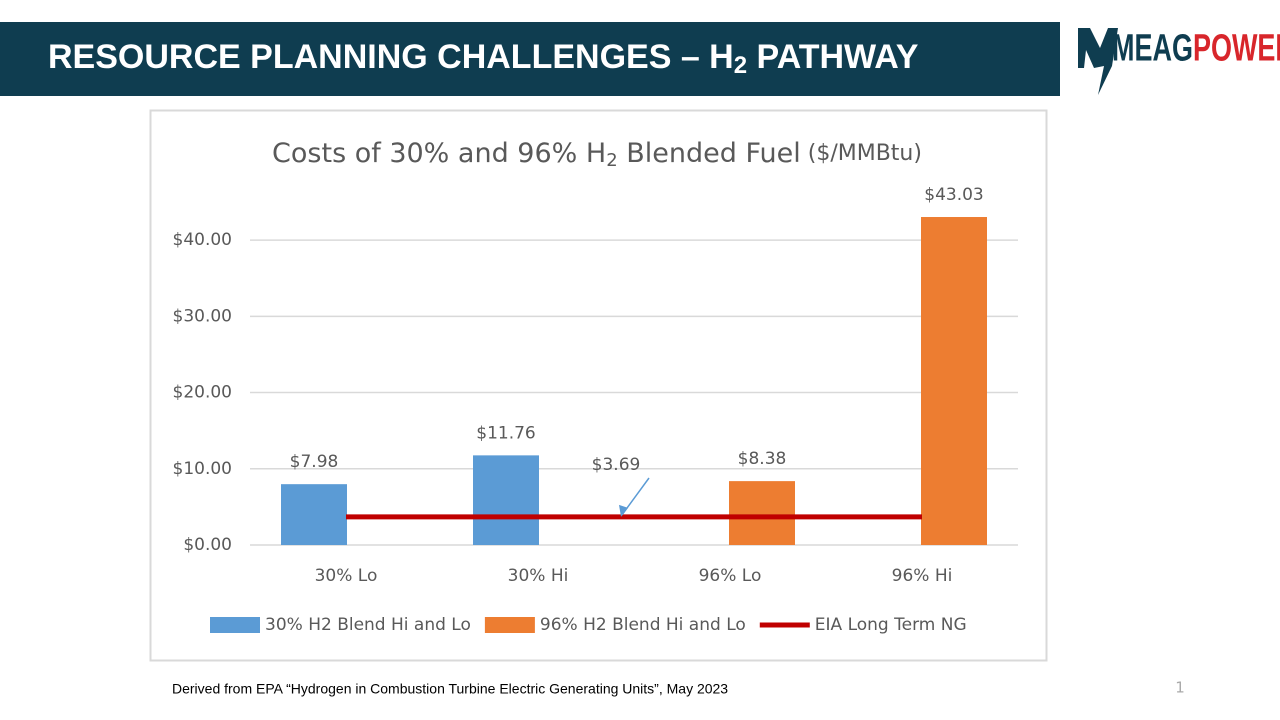 Image resolution: width=1280 pixels, height=720 pixels. What do you see at coordinates (538, 576) in the screenshot?
I see `x-tick-label: 30% Hi` at bounding box center [538, 576].